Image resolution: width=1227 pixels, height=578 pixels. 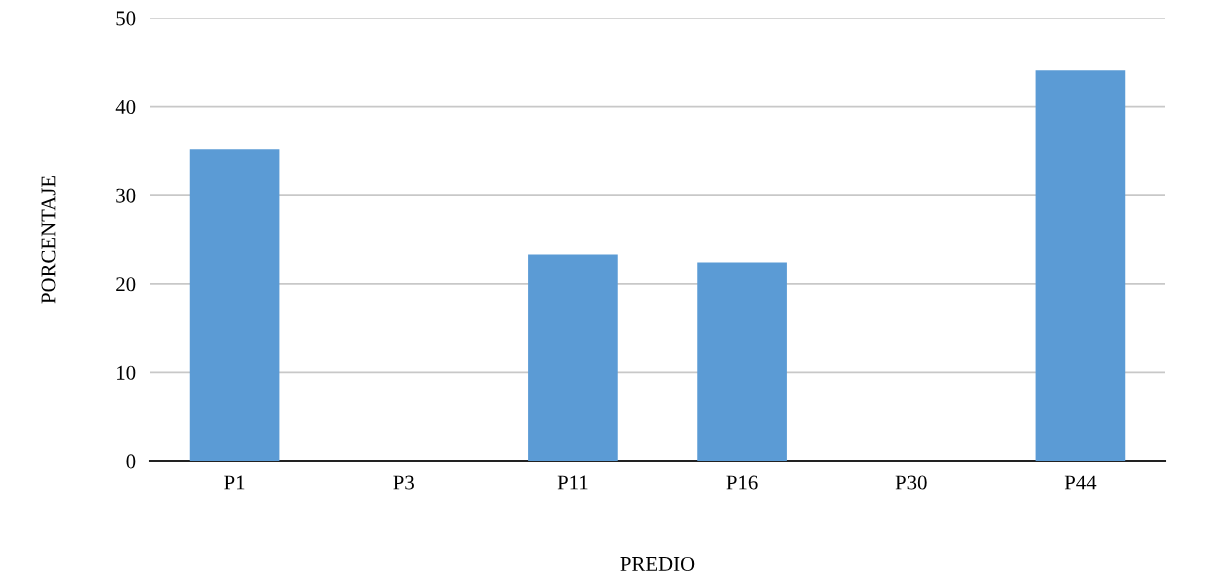 I want to click on y-tick-label: 40, so click(x=125, y=107).